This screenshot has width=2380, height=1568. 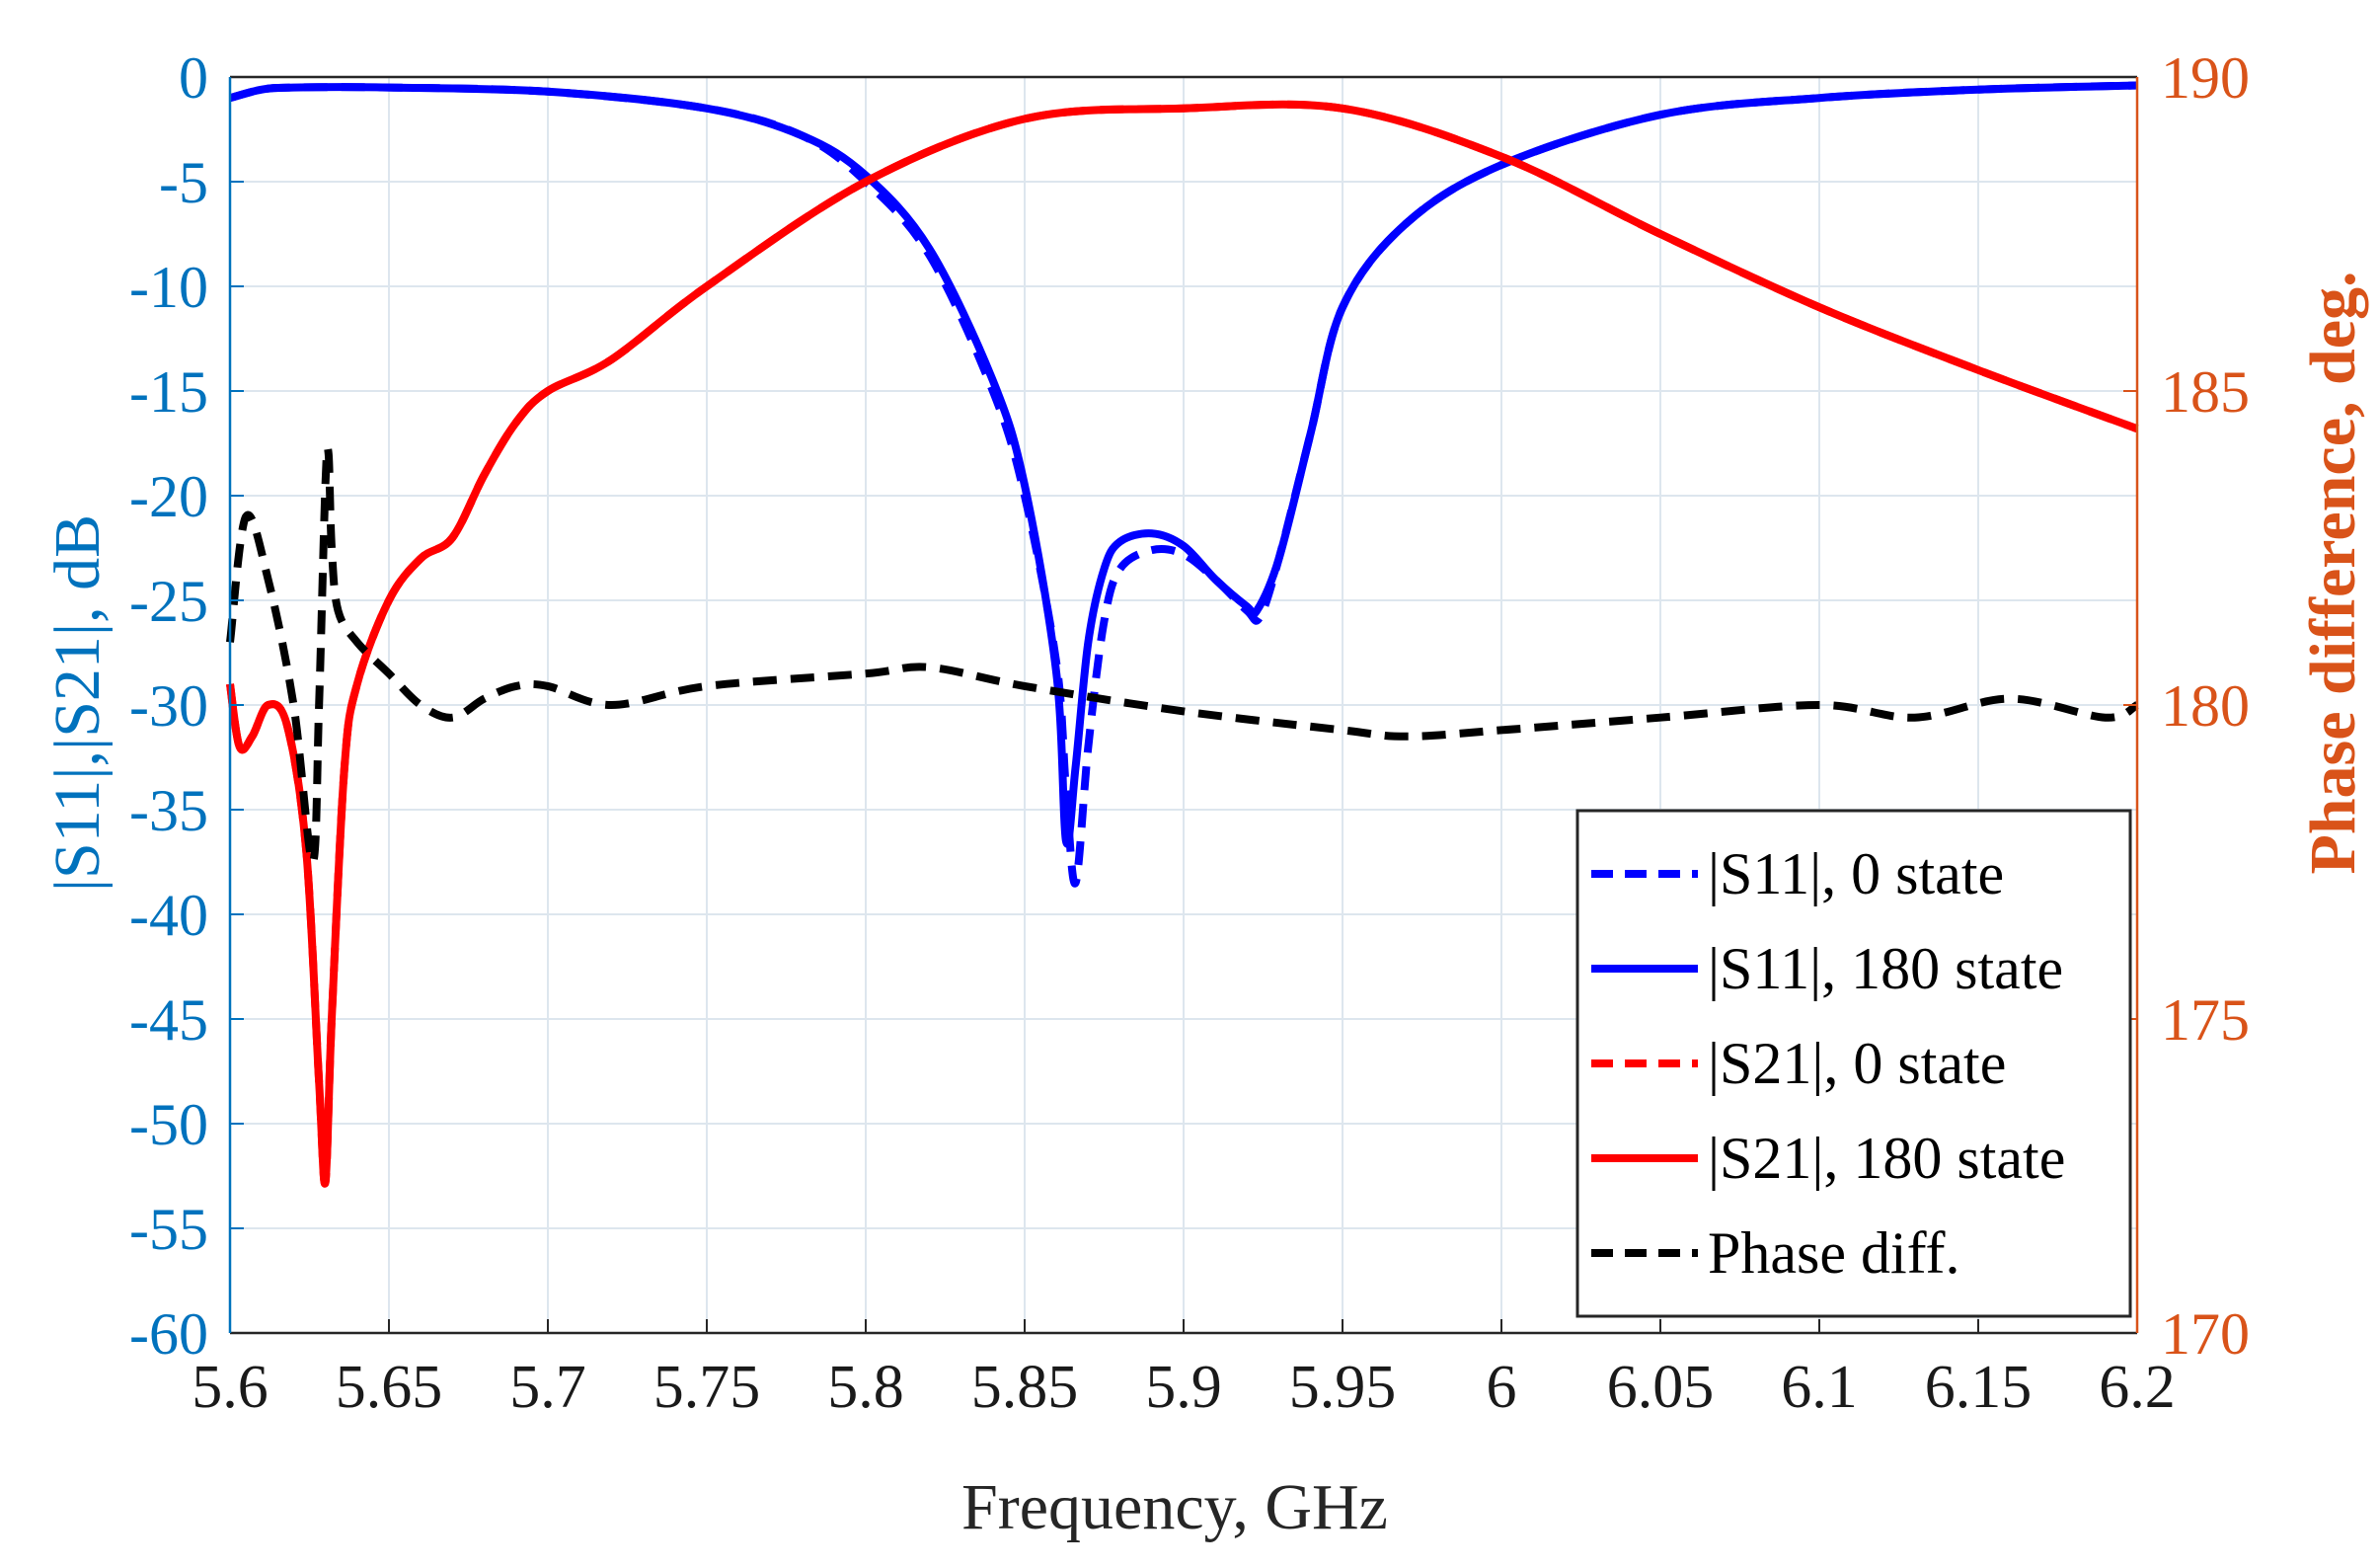 What do you see at coordinates (1502, 1387) in the screenshot?
I see `x-tick-label: 6` at bounding box center [1502, 1387].